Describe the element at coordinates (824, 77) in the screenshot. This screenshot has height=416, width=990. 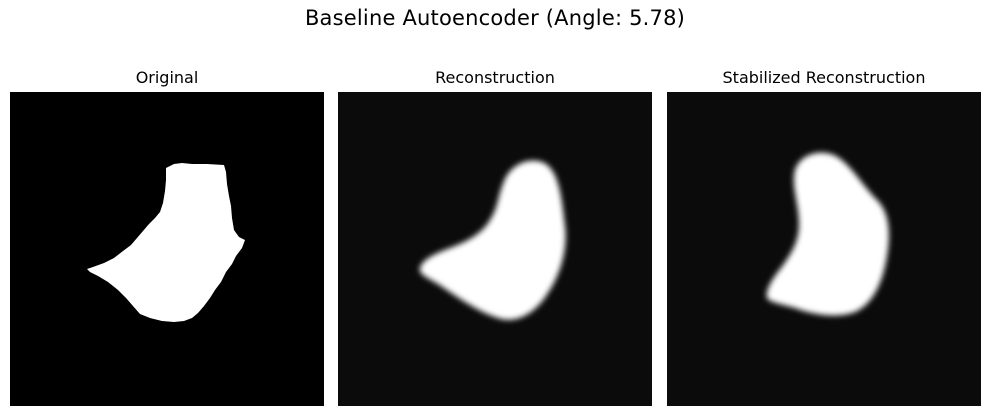
I see `panel-title-stabilized-reconstruction: Stabilized Reconstruction` at that location.